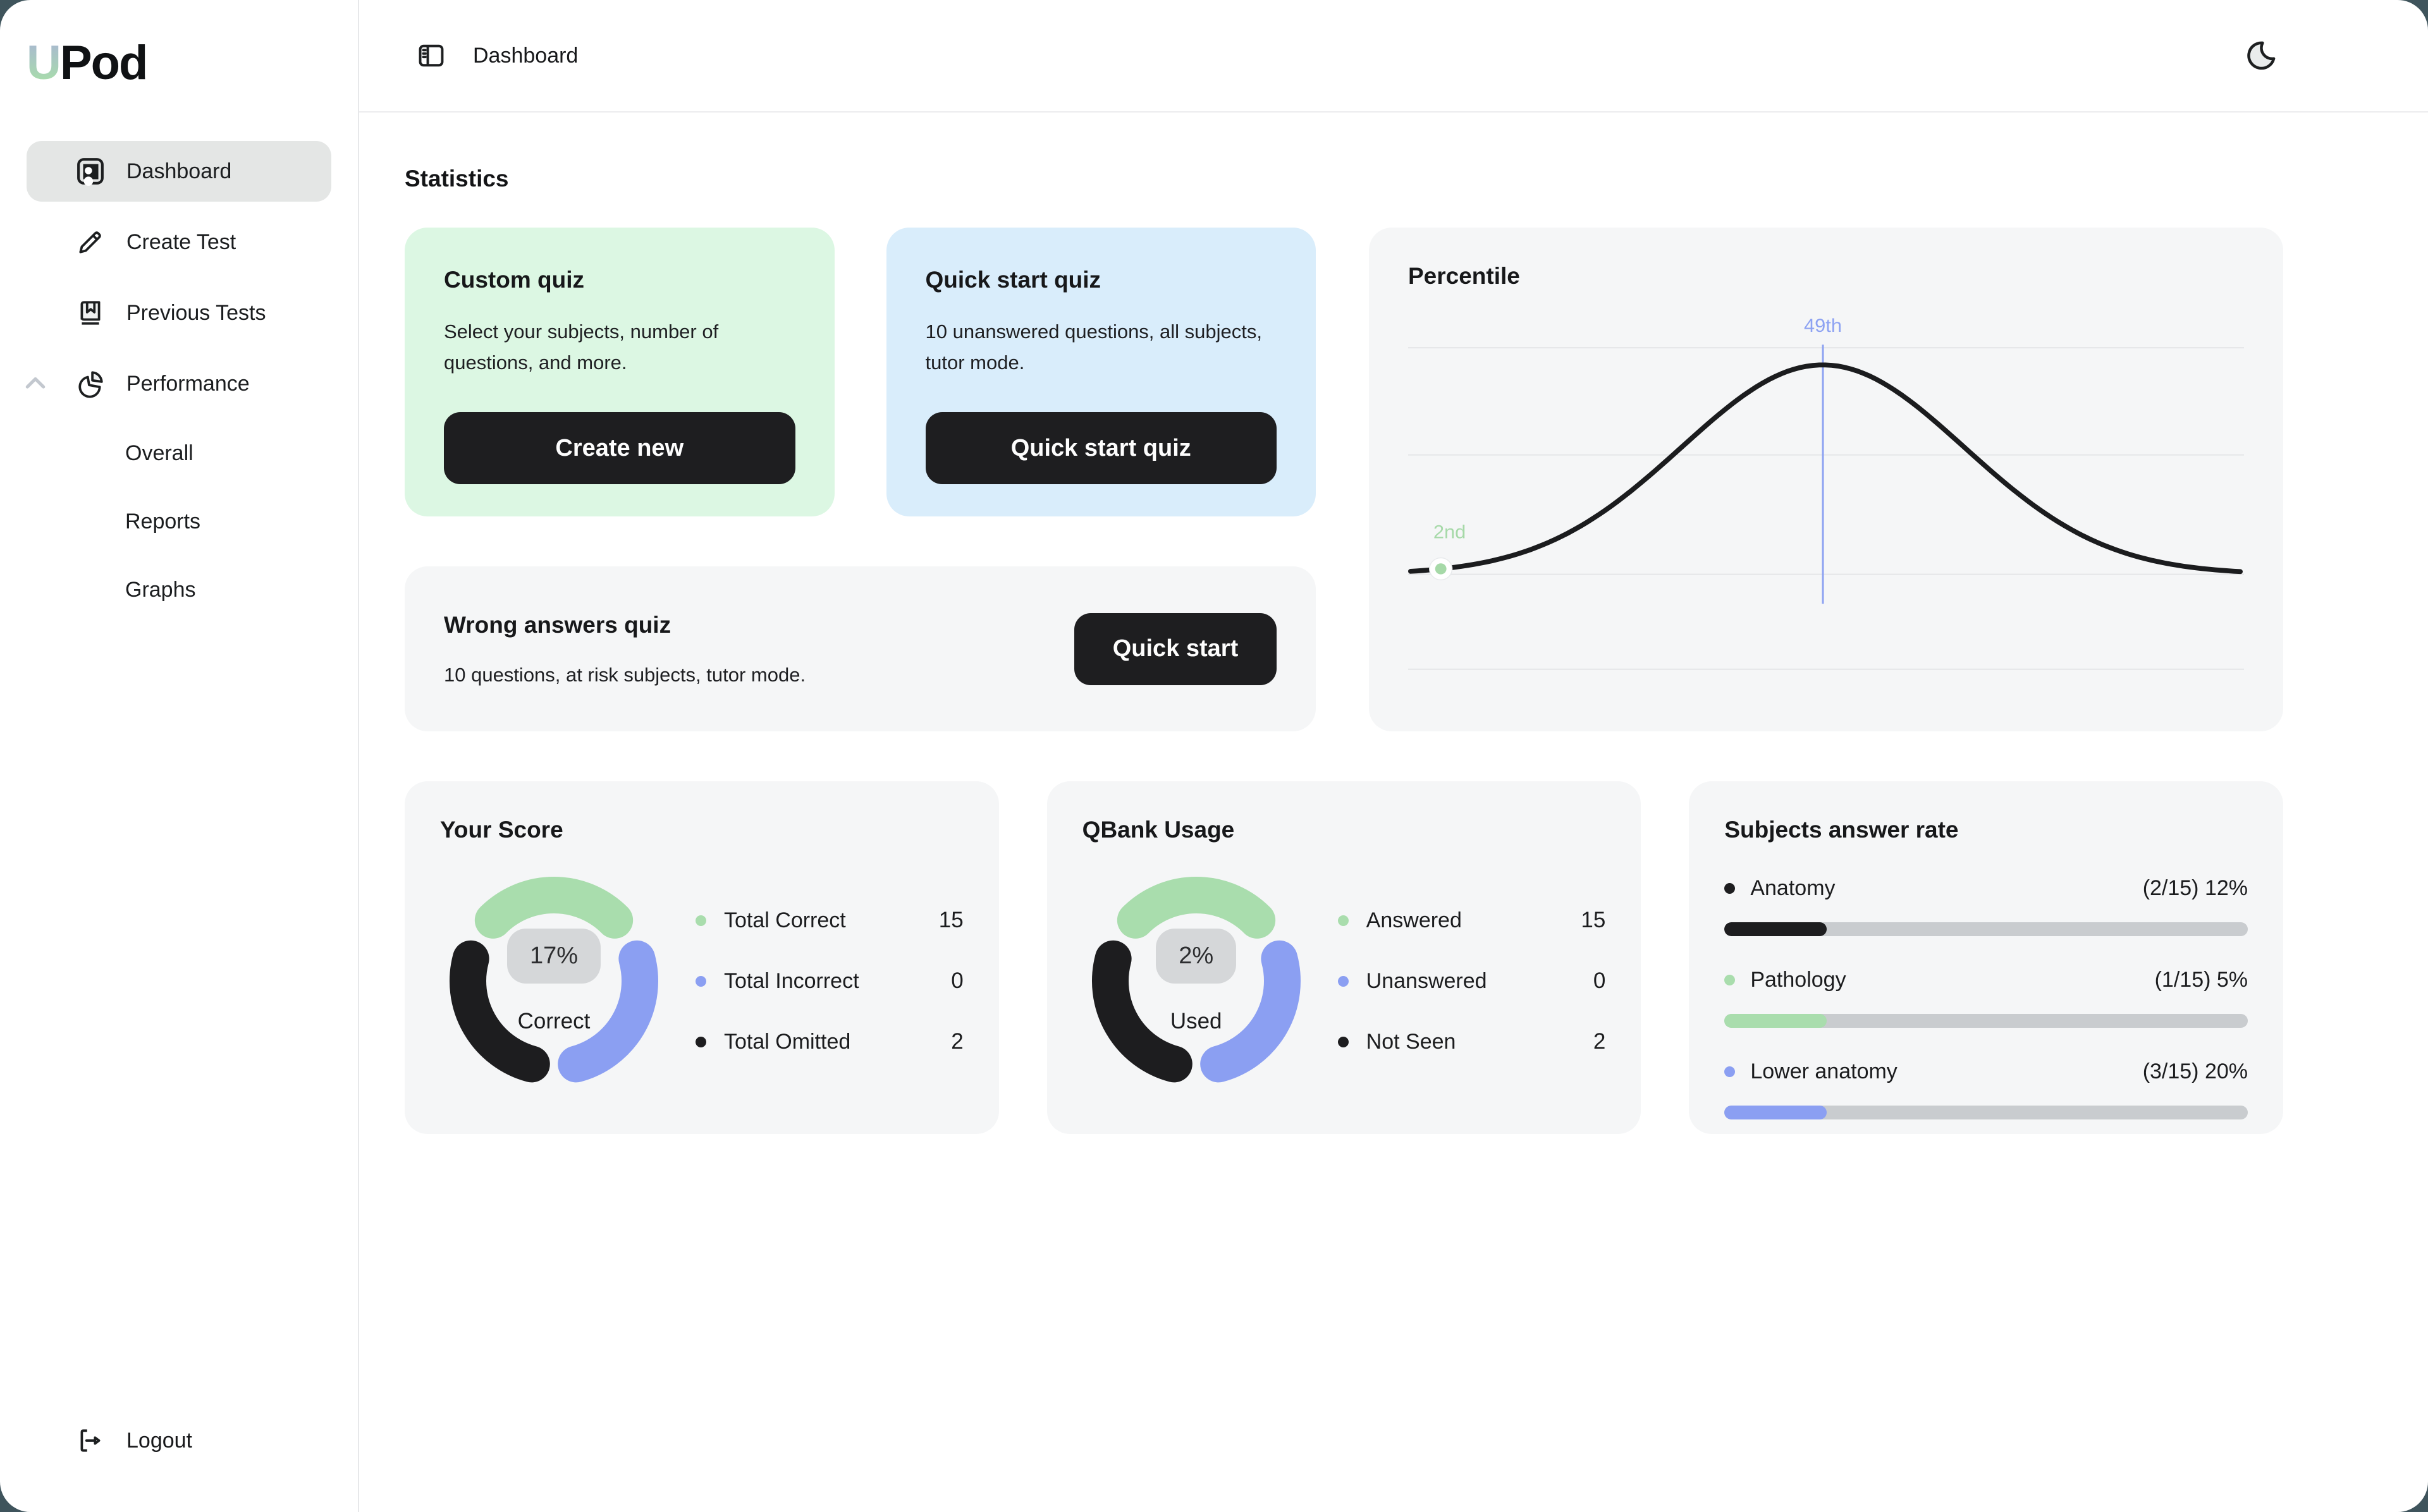 This screenshot has height=1512, width=2428. Describe the element at coordinates (1986, 1089) in the screenshot. I see `subject-row-lower-anatomy: Lower anatomy (3/15) 20%` at that location.